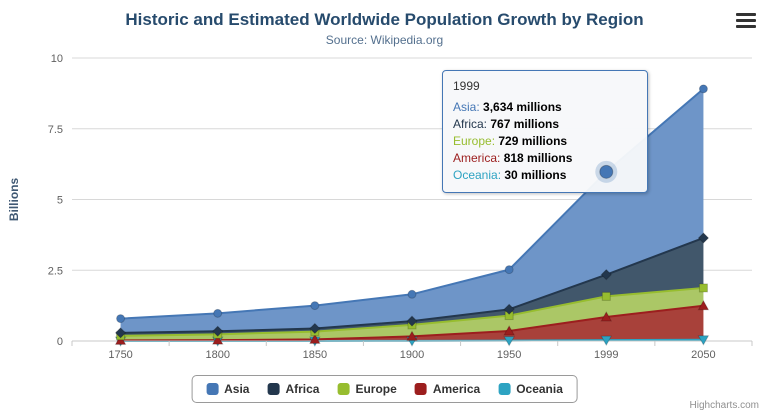 The image size is (769, 416). What do you see at coordinates (509, 355) in the screenshot?
I see `x-axis-label: 1950` at bounding box center [509, 355].